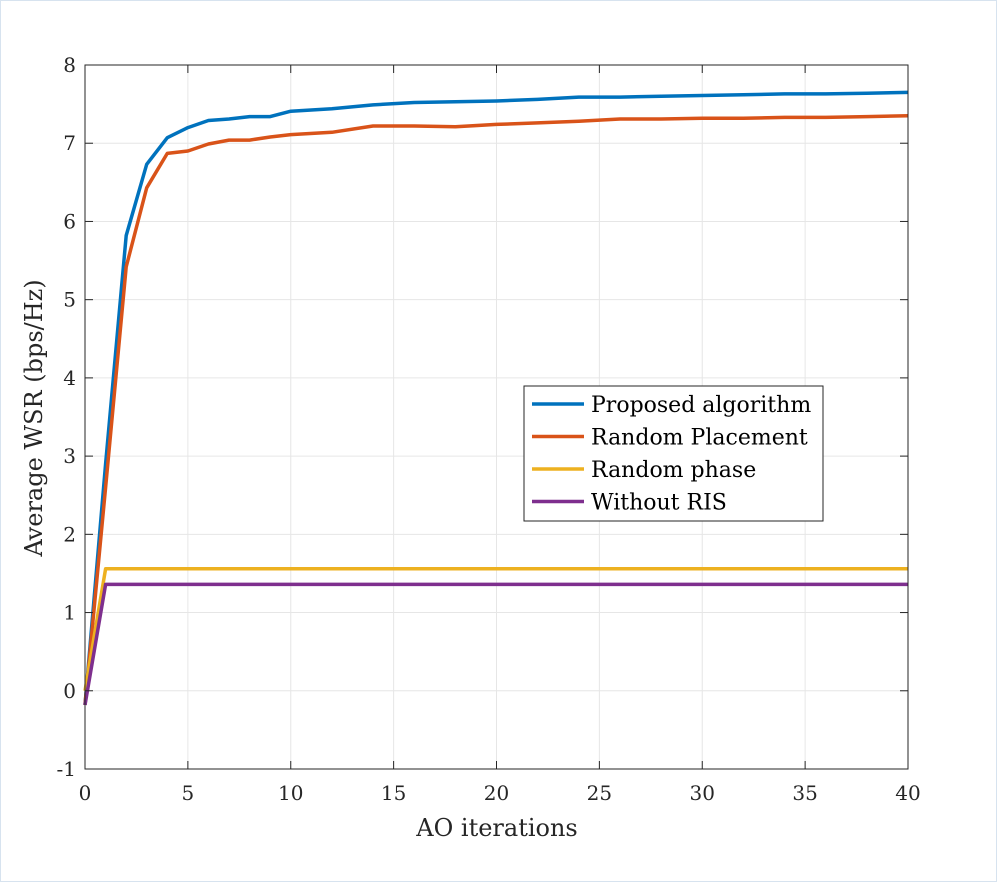  What do you see at coordinates (69, 221) in the screenshot?
I see `y-tick-label: 6` at bounding box center [69, 221].